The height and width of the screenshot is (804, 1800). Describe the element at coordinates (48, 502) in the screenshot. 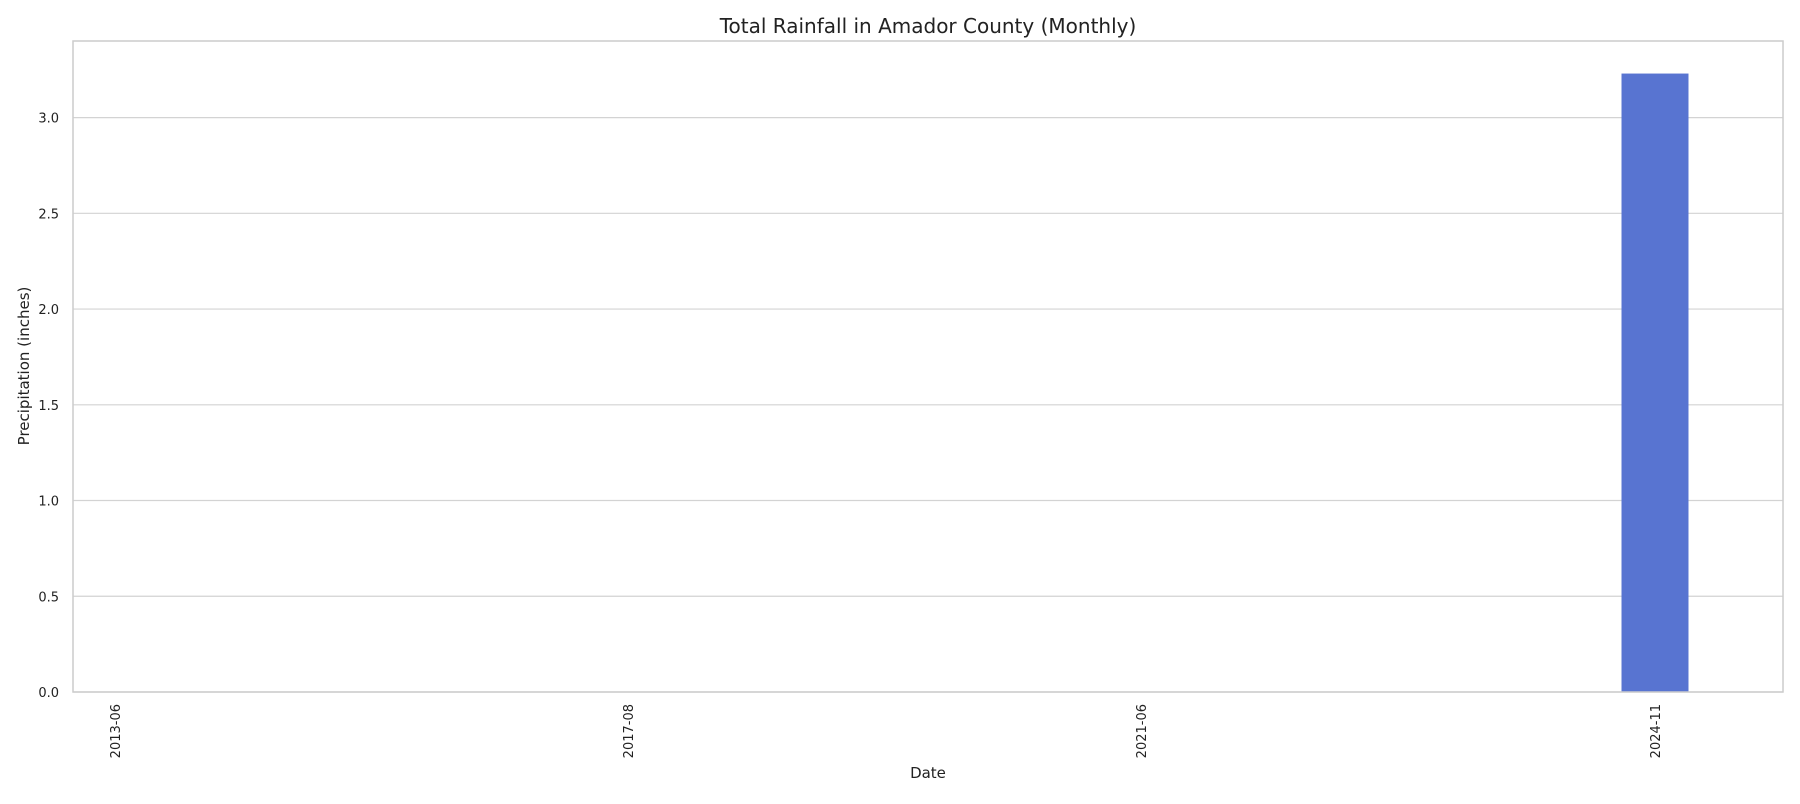

I see `y-tick-label: 1.0` at that location.